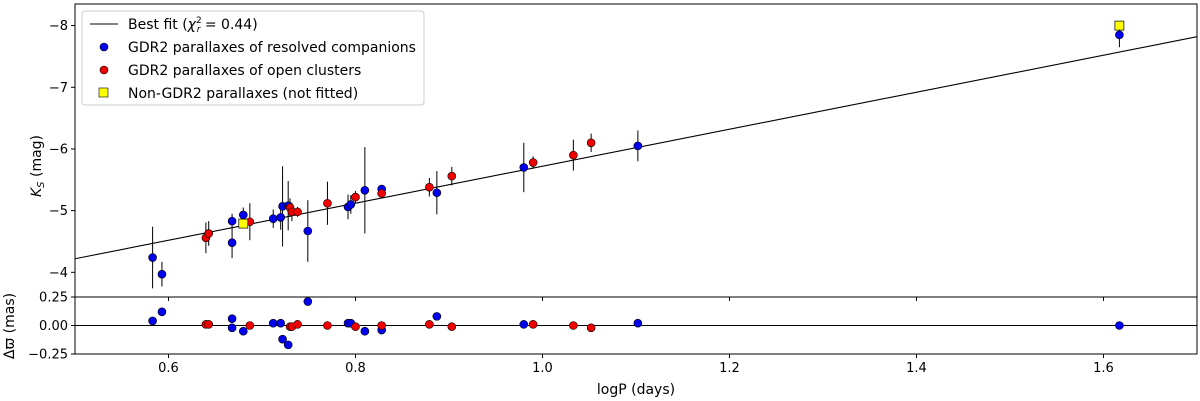 This screenshot has width=1200, height=401. Describe the element at coordinates (168, 368) in the screenshot. I see `x-tick-label: 0.6` at that location.